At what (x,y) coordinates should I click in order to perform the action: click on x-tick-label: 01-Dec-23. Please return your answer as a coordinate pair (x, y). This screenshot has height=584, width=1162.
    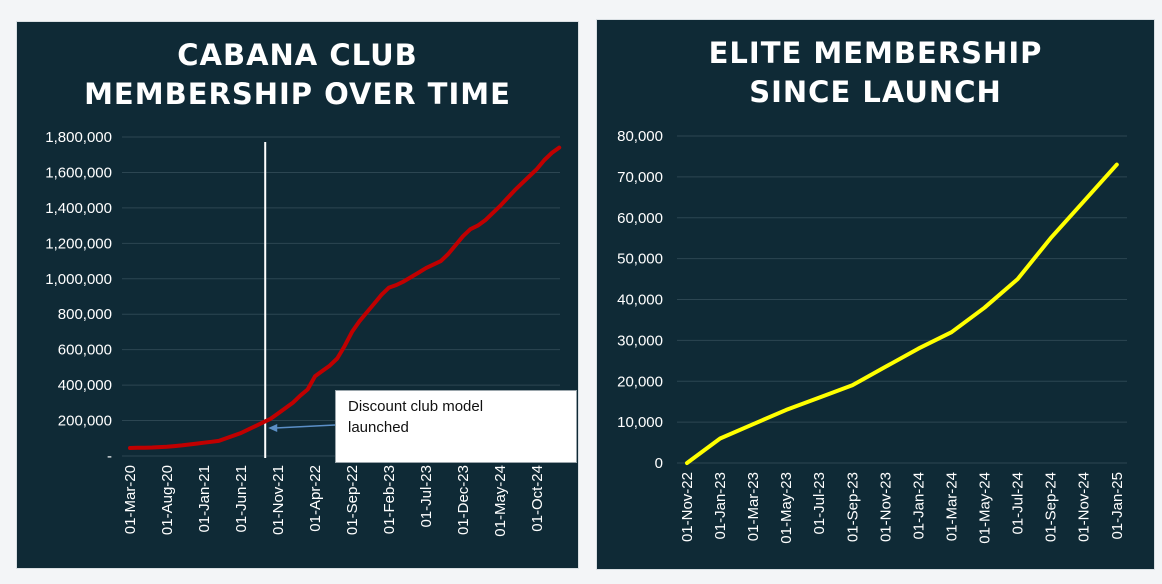
    Looking at the image, I should click on (463, 500).